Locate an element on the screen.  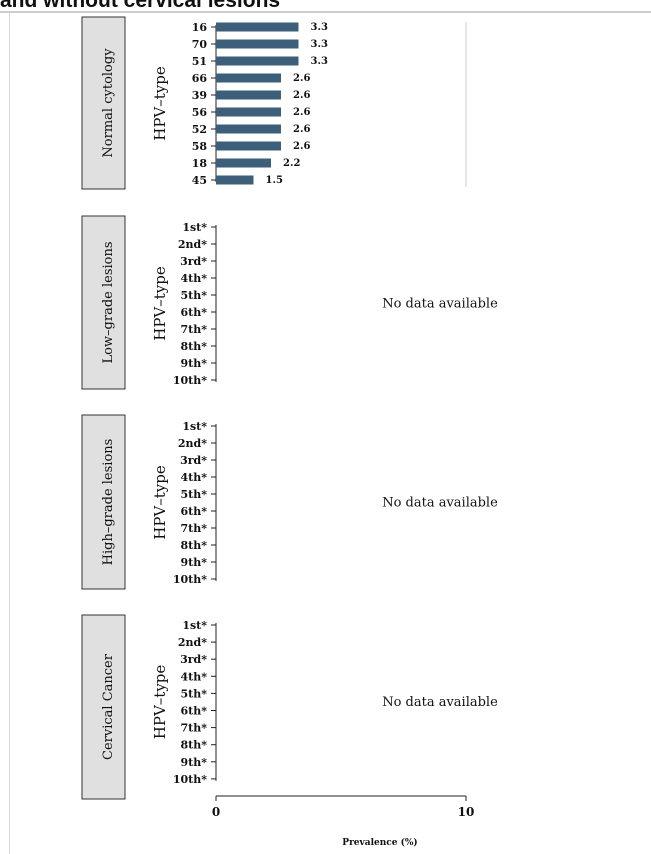
panel-label: Low–grade lesions is located at coordinates (108, 302).